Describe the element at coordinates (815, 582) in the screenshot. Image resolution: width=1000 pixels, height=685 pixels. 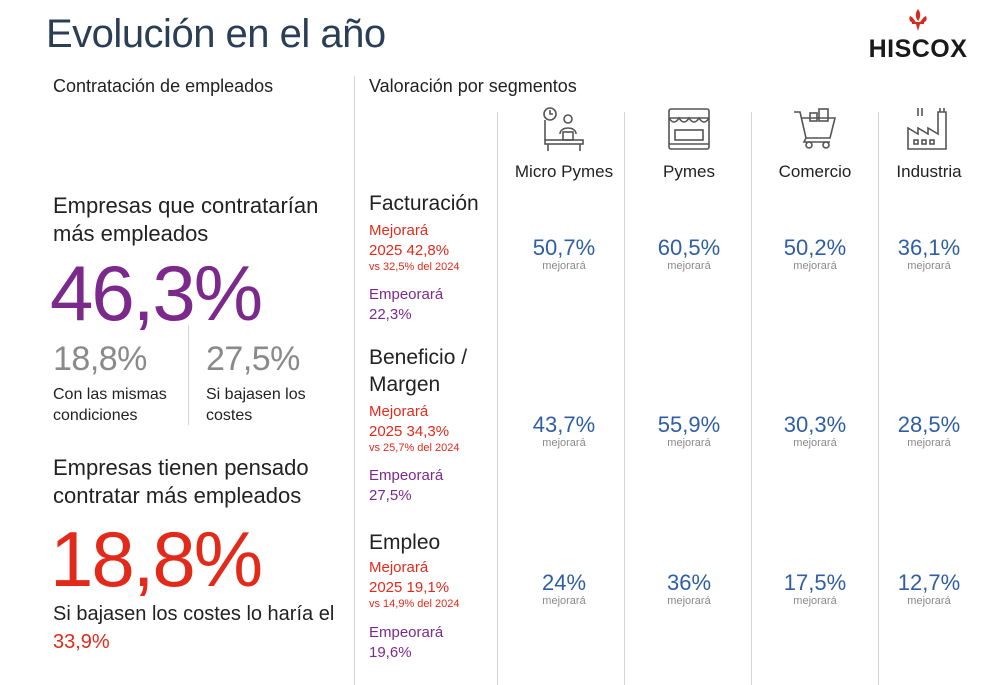
I see `segment-value: 17,5%` at that location.